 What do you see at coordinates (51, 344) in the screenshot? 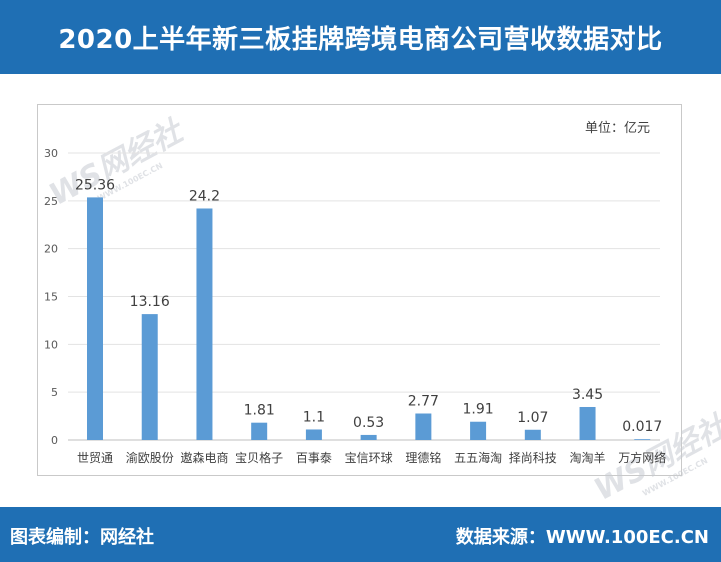
I see `y-tick-label: 10` at bounding box center [51, 344].